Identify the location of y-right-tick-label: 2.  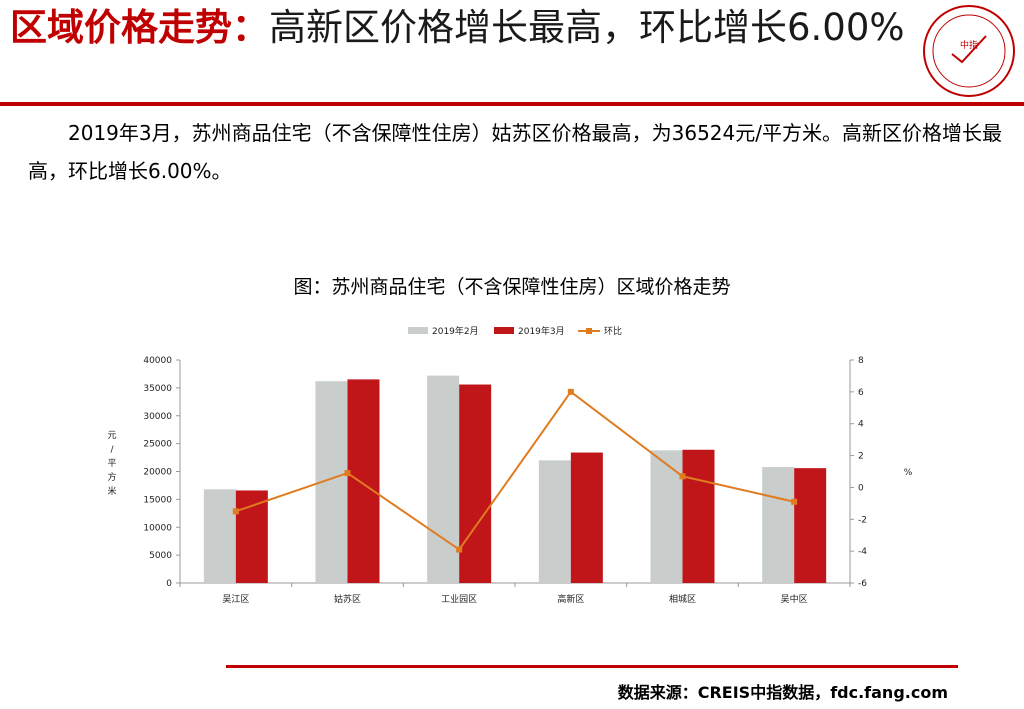
(861, 457).